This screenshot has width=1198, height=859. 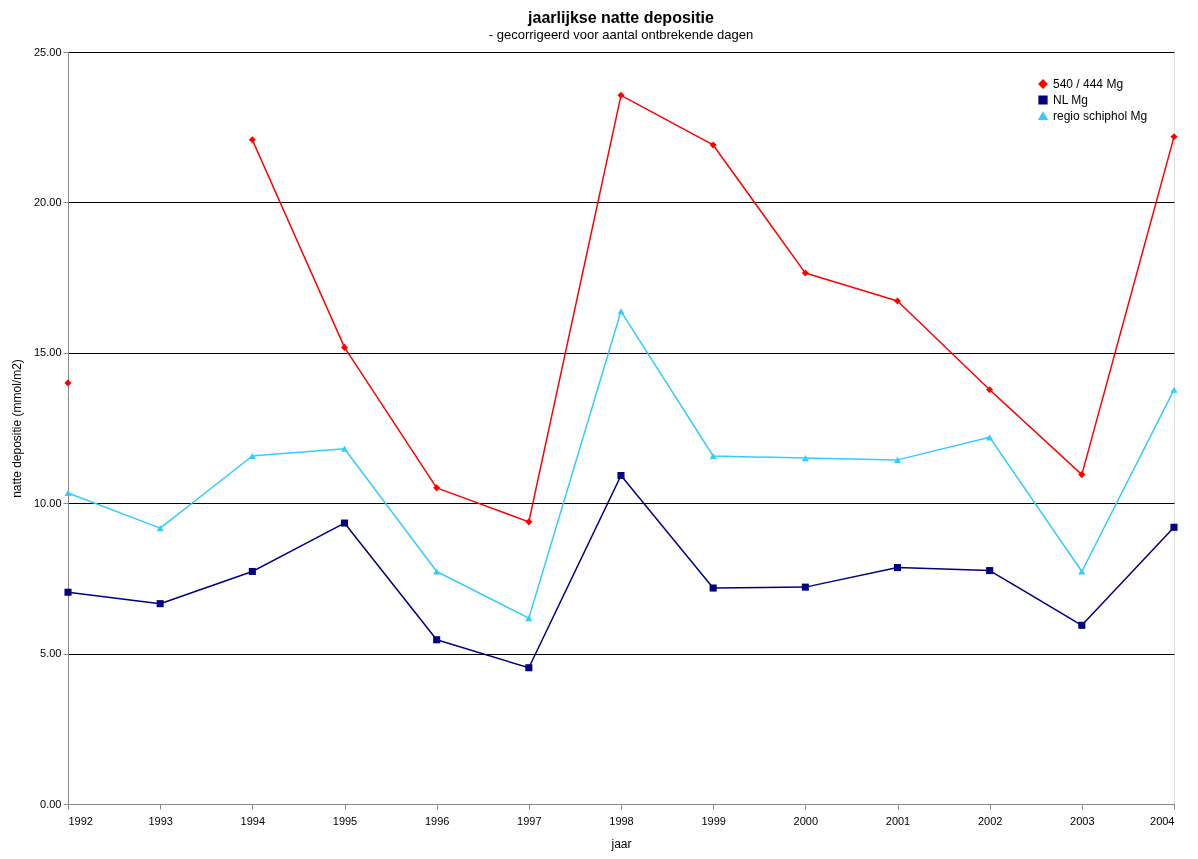 I want to click on y-tick-label: 0.00, so click(x=51, y=803).